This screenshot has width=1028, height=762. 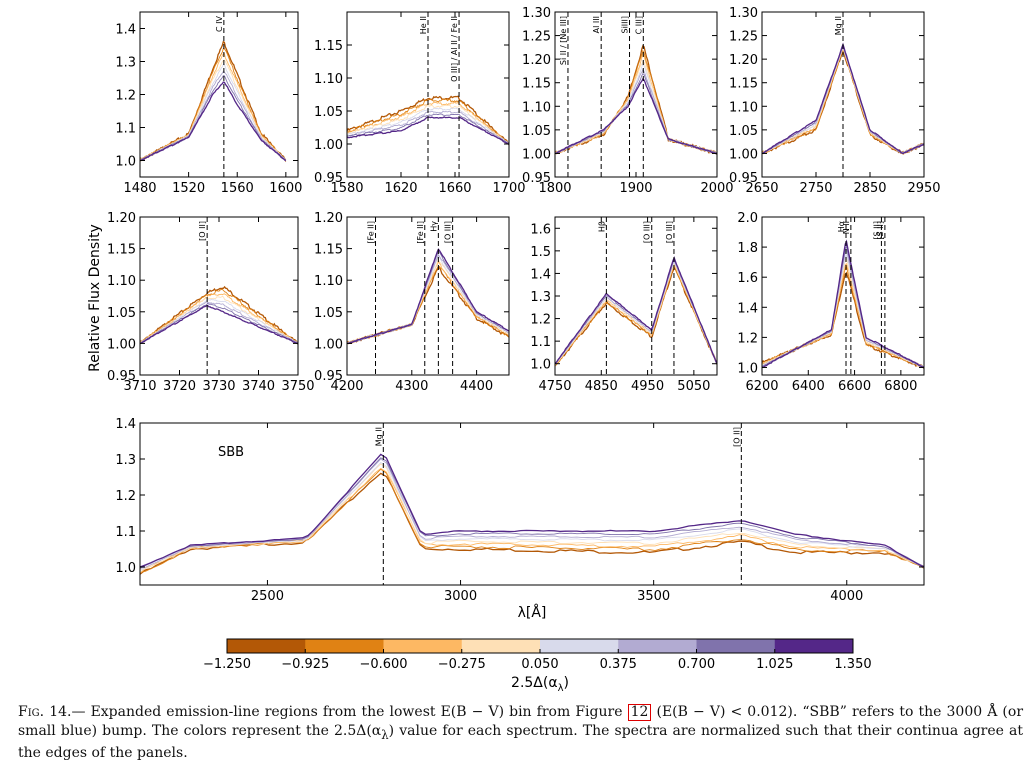 I want to click on x-tick-label: 1600, so click(x=285, y=188).